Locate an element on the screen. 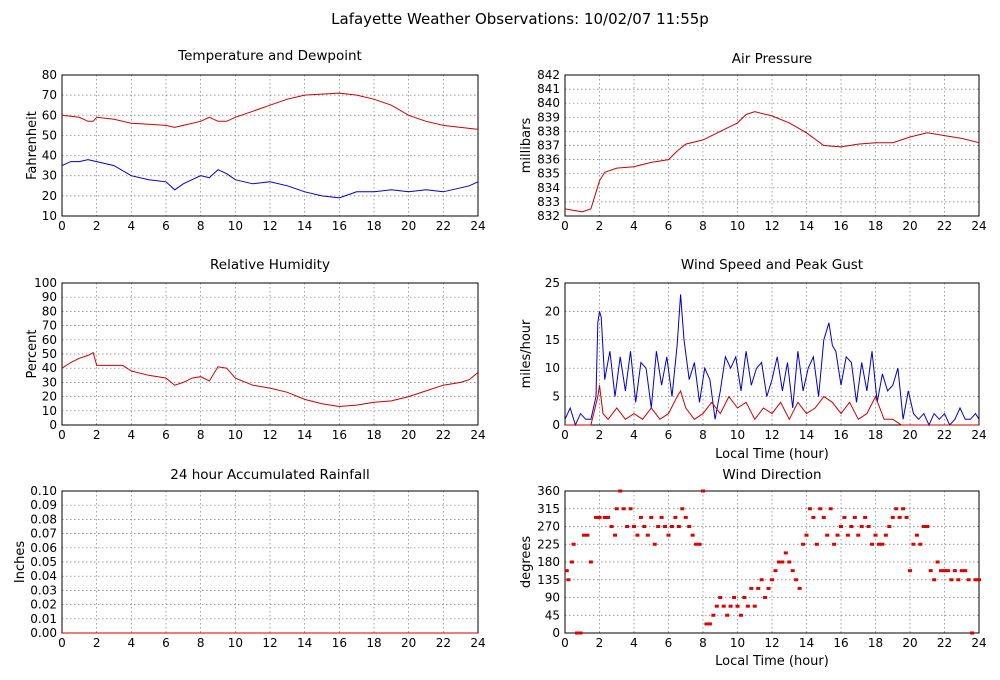 The image size is (1000, 680). y-tick-label: 0.07 is located at coordinates (43, 534).